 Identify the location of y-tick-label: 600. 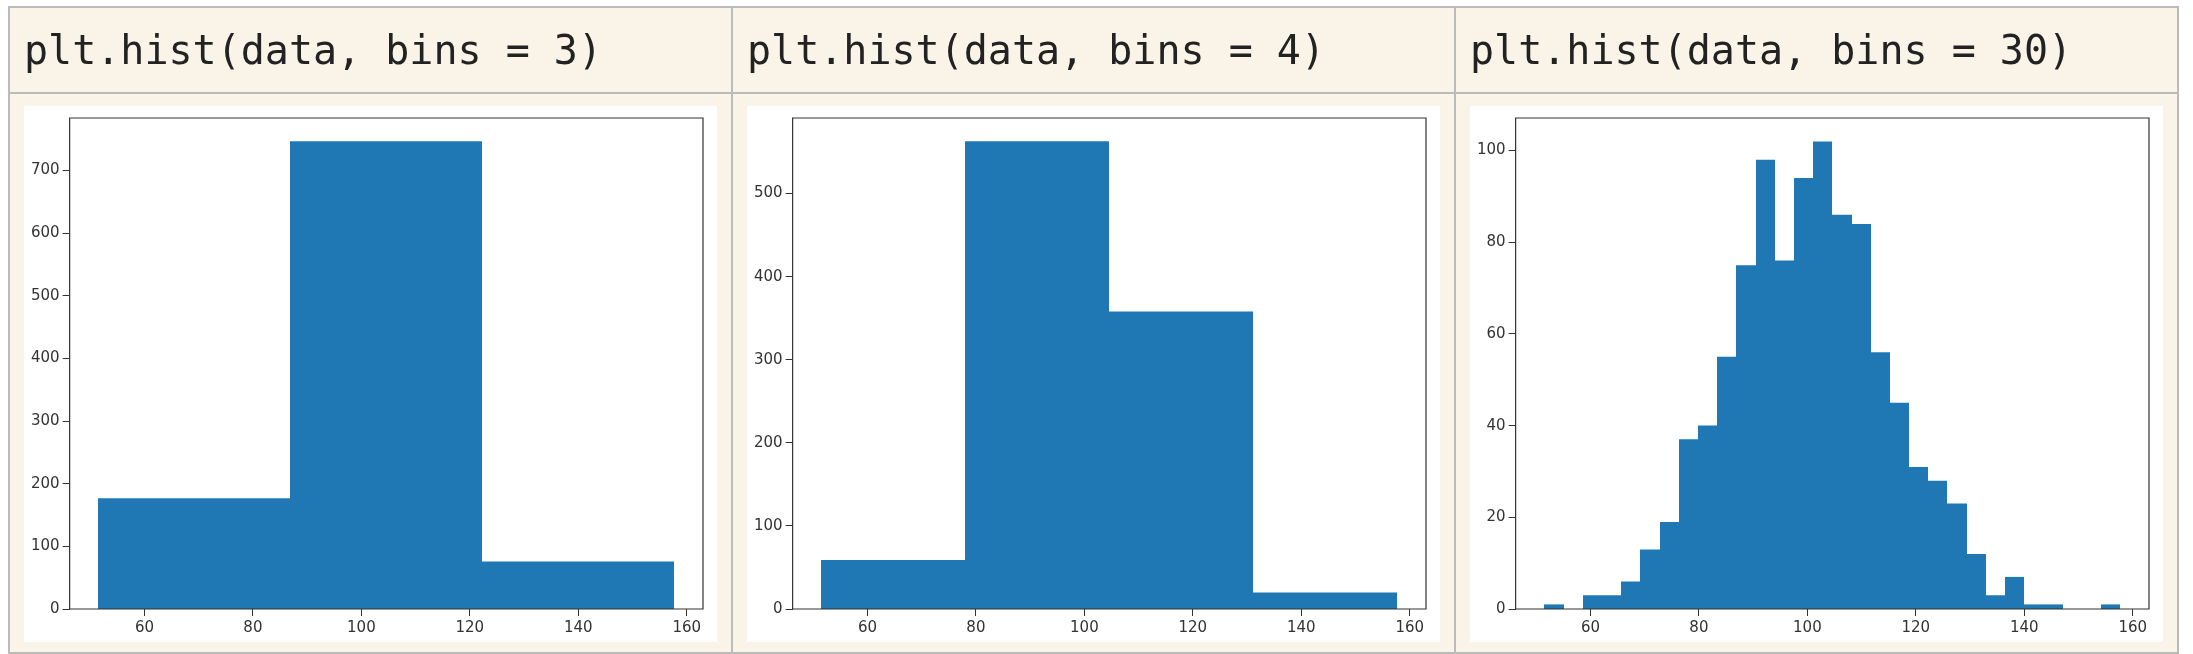
(45, 232).